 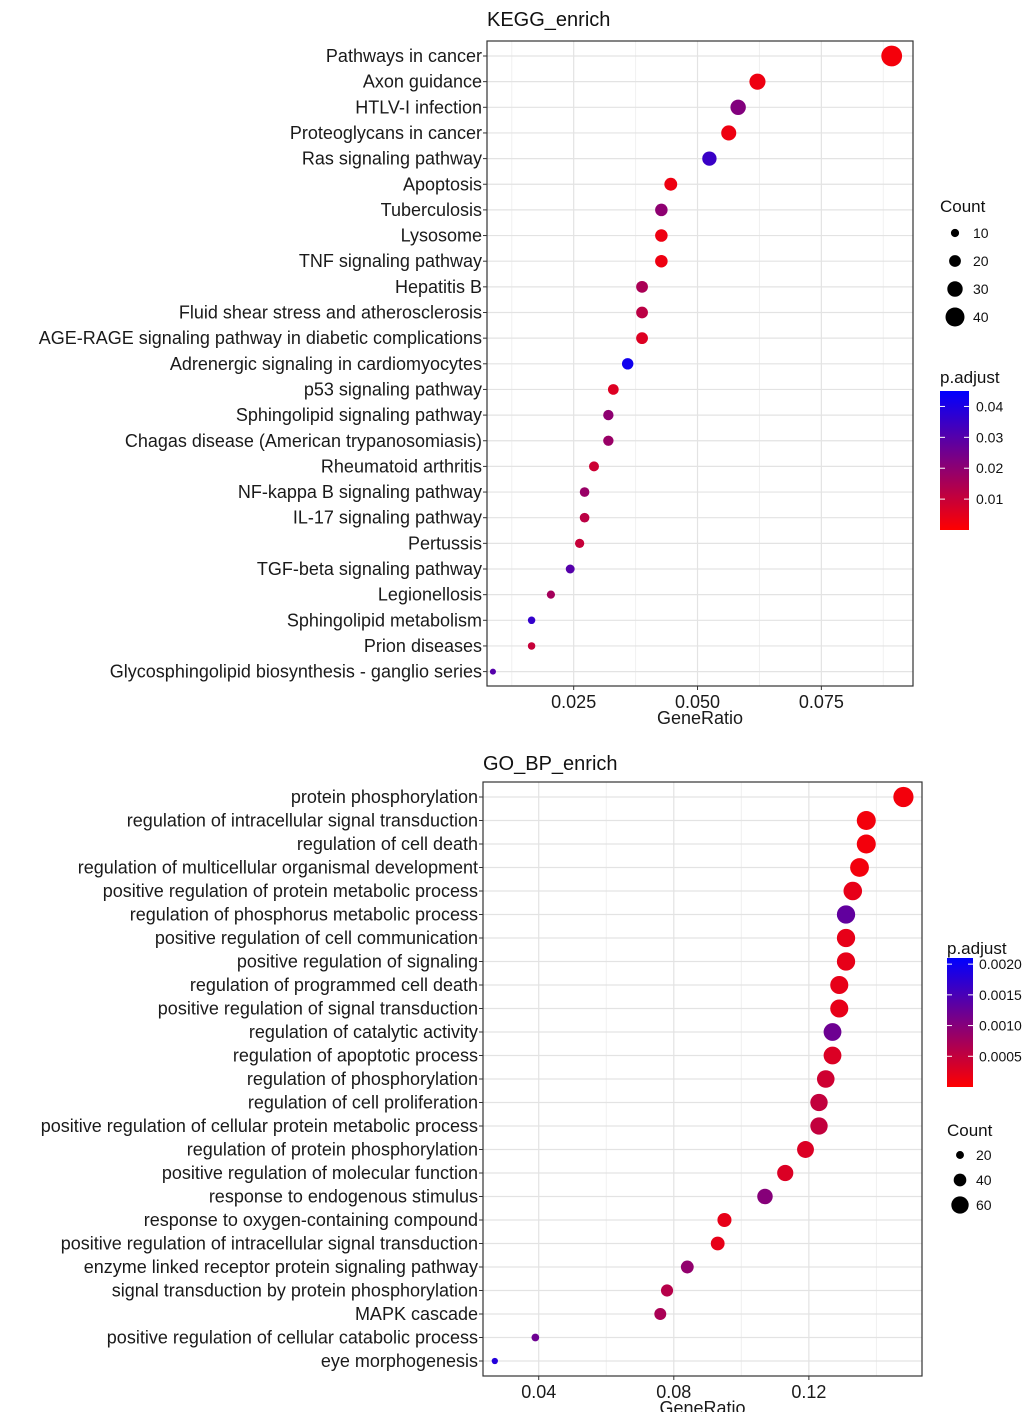 What do you see at coordinates (330, 313) in the screenshot?
I see `y-tick-label: Fluid shear stress and atherosclerosis` at bounding box center [330, 313].